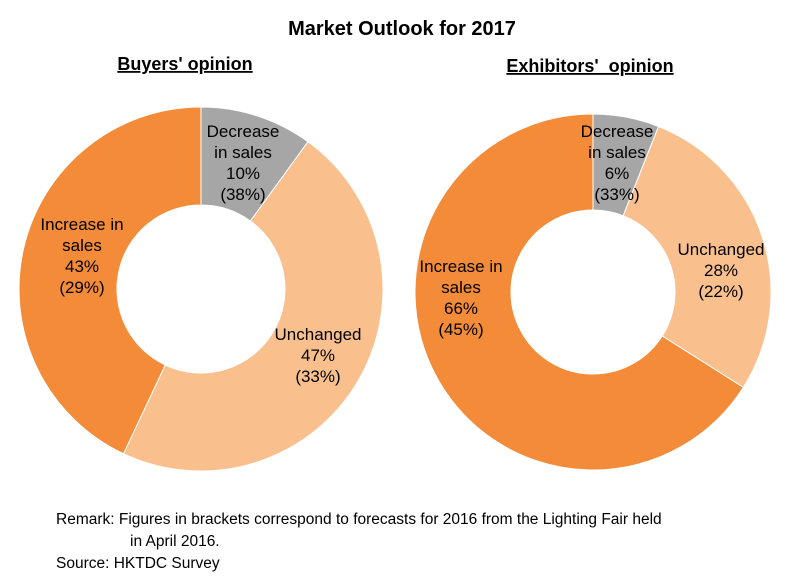  Describe the element at coordinates (81, 256) in the screenshot. I see `slice-label-0-2: Increase in sales 43% (29%)` at that location.